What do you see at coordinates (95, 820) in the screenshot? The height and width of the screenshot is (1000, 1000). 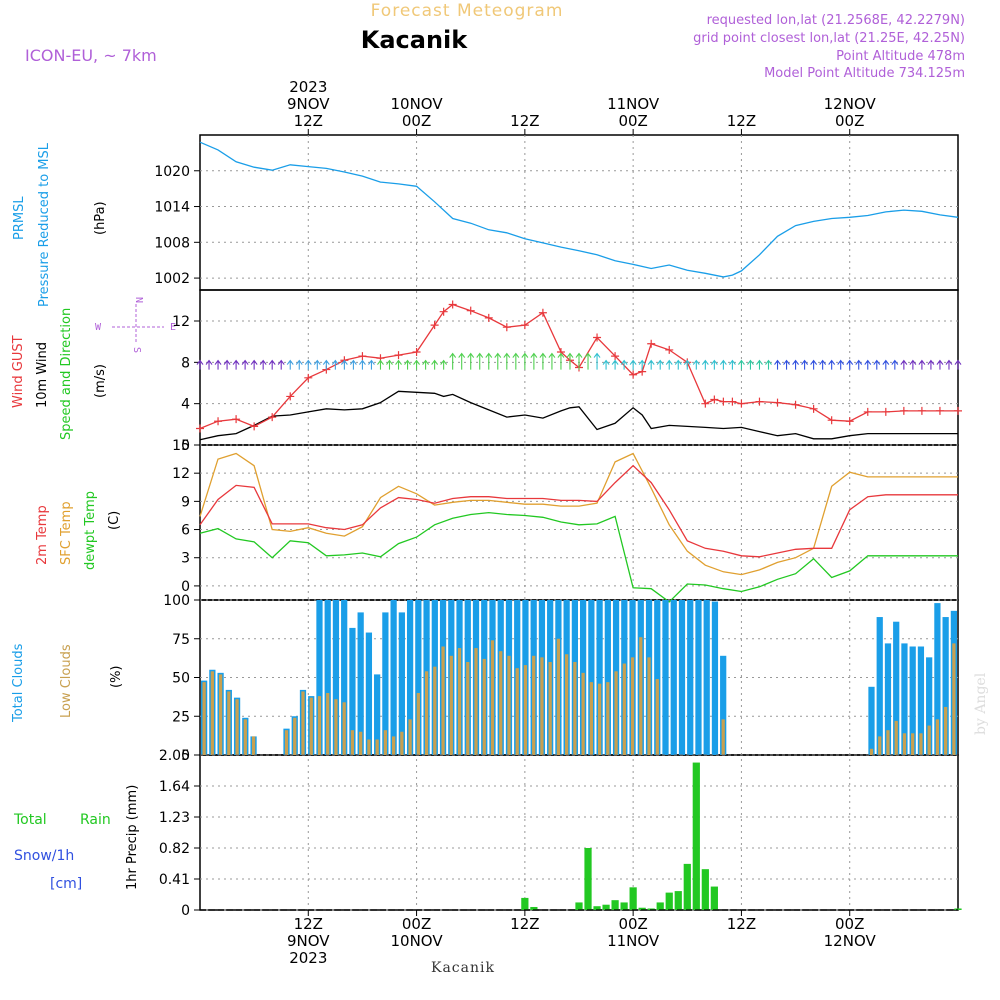 I see `rain-label: Rain` at bounding box center [95, 820].